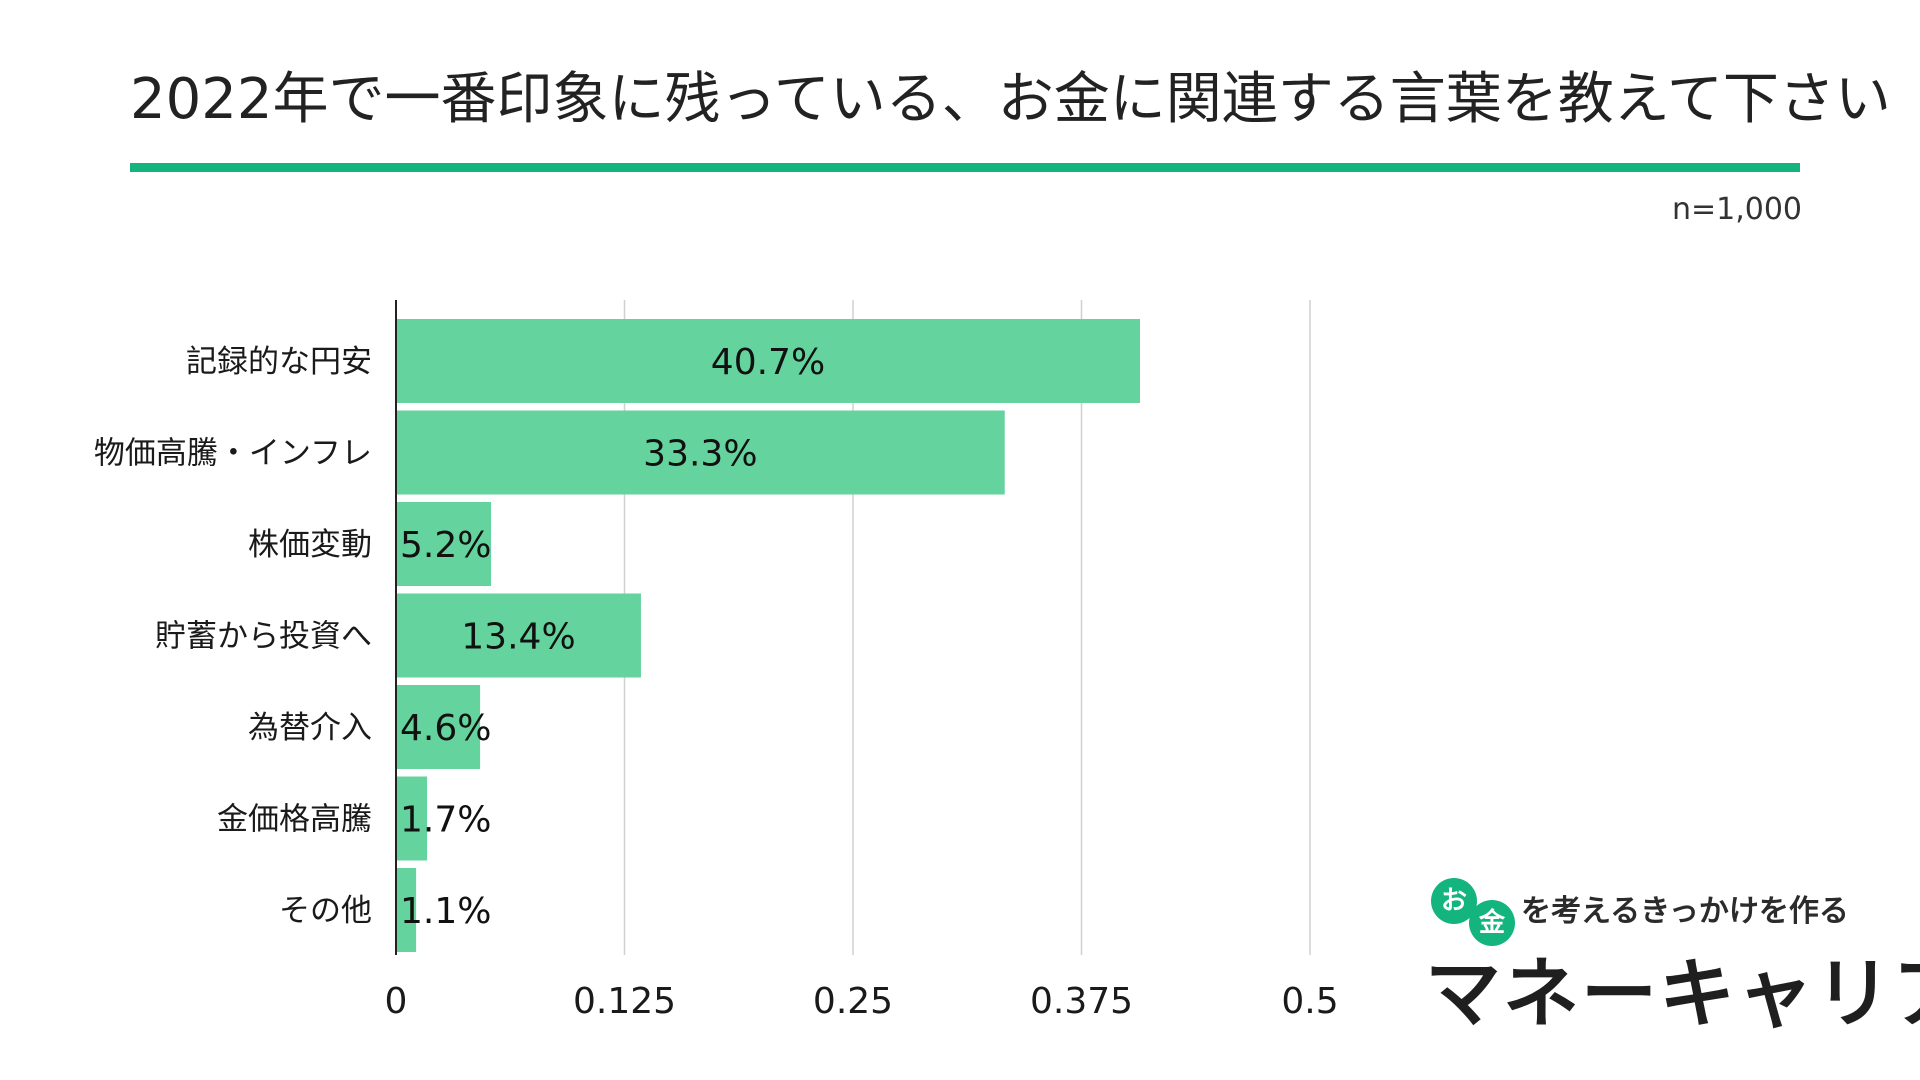  I want to click on brand-logo: お 金 を考えるきっかけを作る マネーキャリア, so click(1672, 962).